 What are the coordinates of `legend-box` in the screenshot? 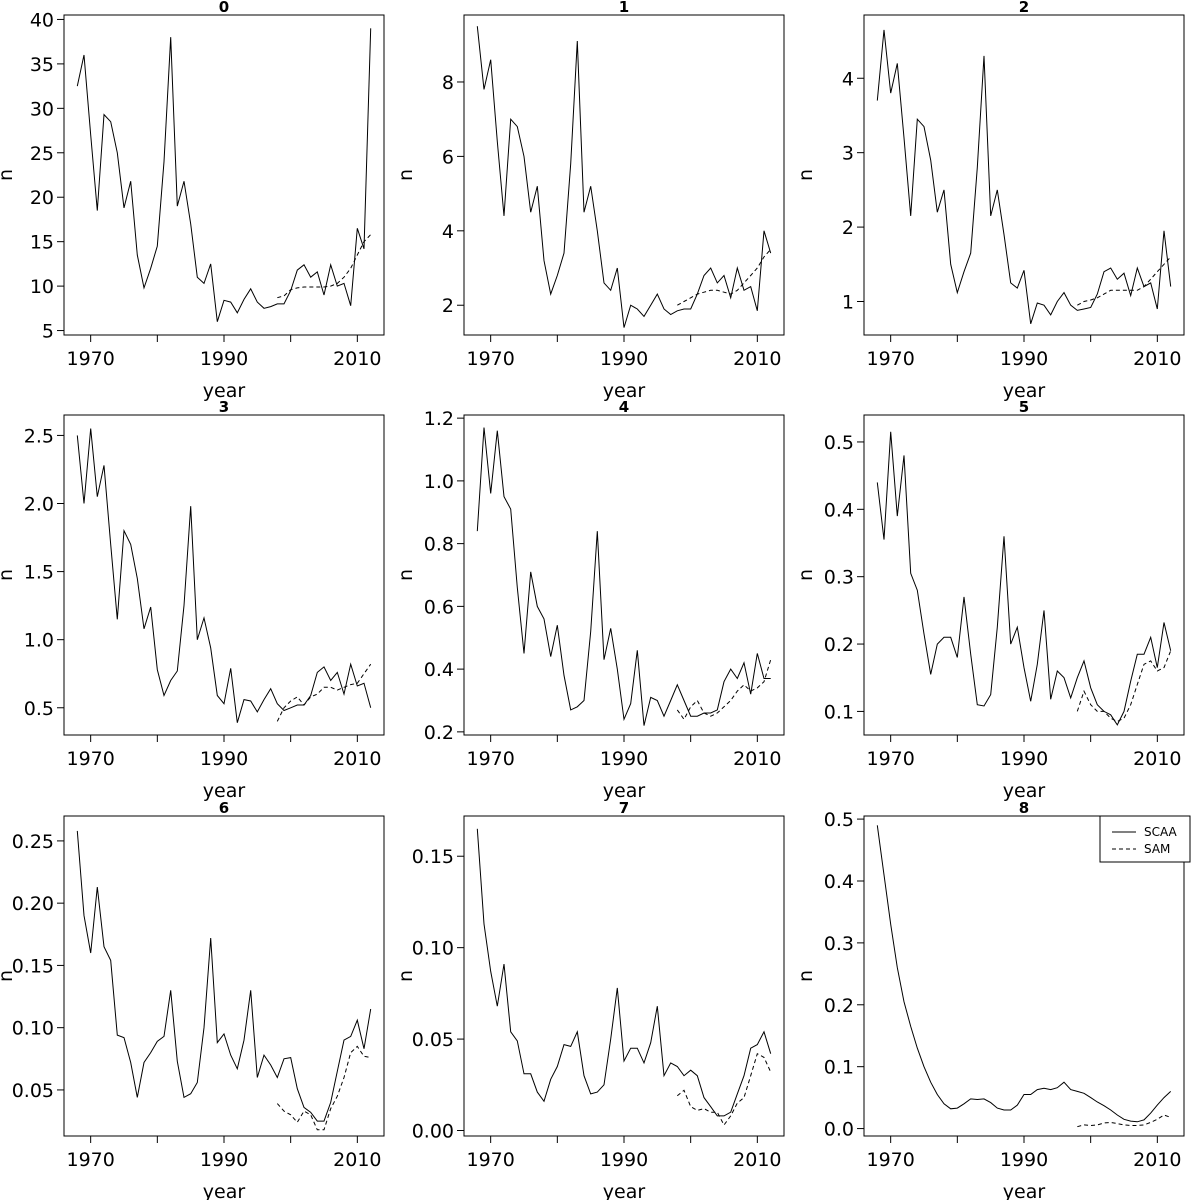 It's located at (1145, 839).